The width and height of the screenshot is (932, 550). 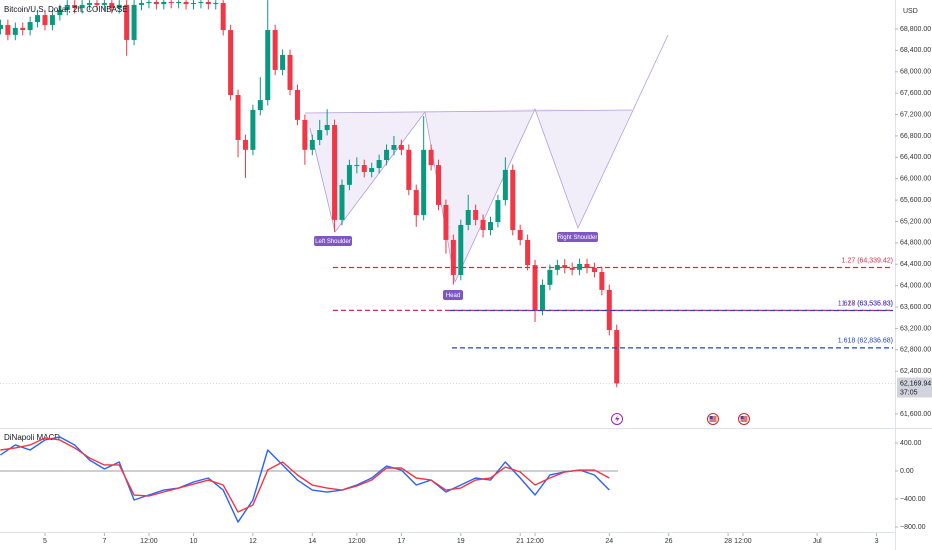 I want to click on last-price-tag, so click(x=914, y=387).